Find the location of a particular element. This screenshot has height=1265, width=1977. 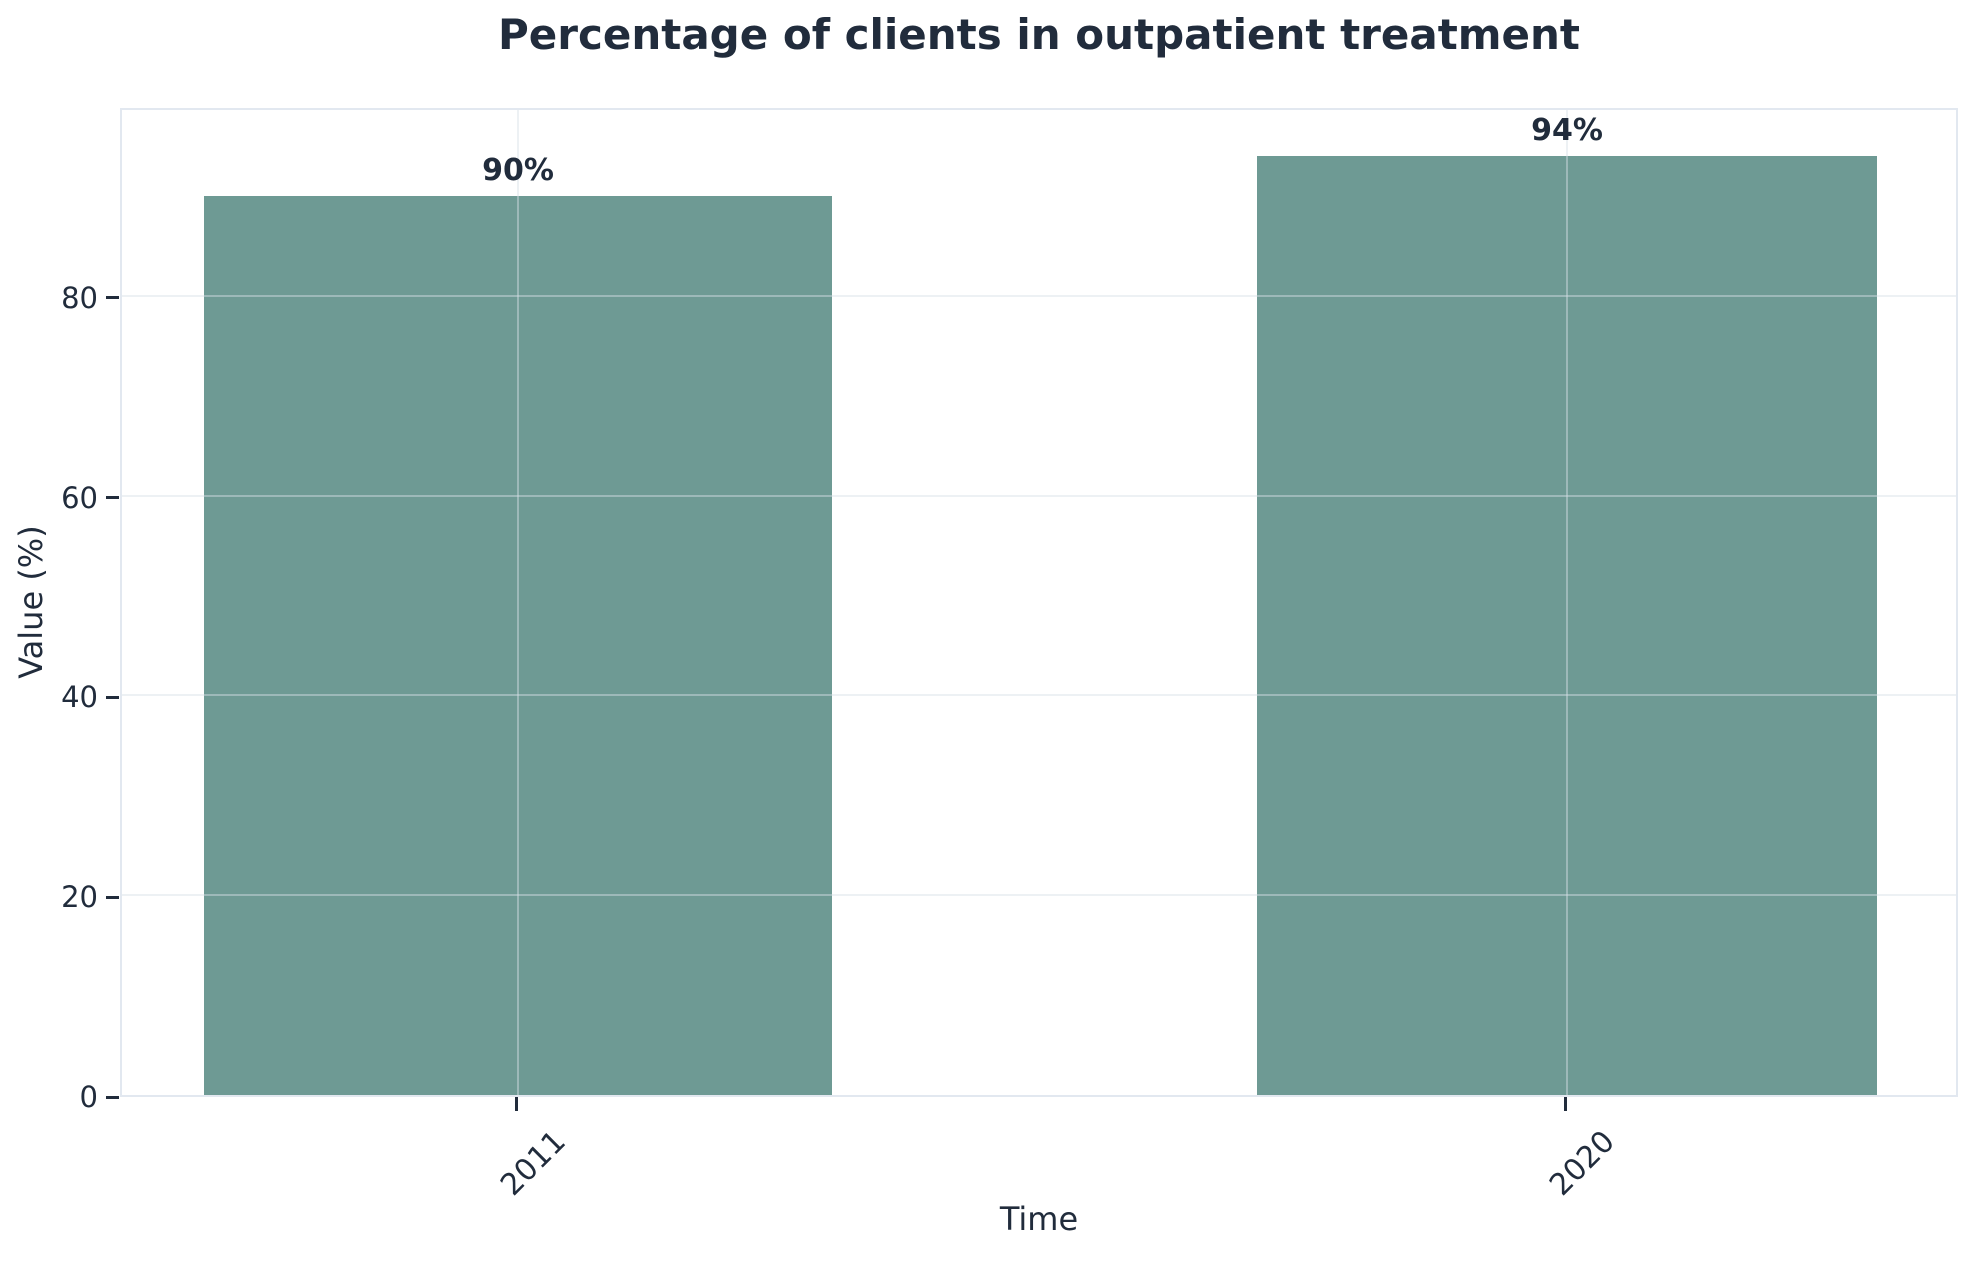

x-tick-label-2020: 2020 is located at coordinates (1582, 1163).